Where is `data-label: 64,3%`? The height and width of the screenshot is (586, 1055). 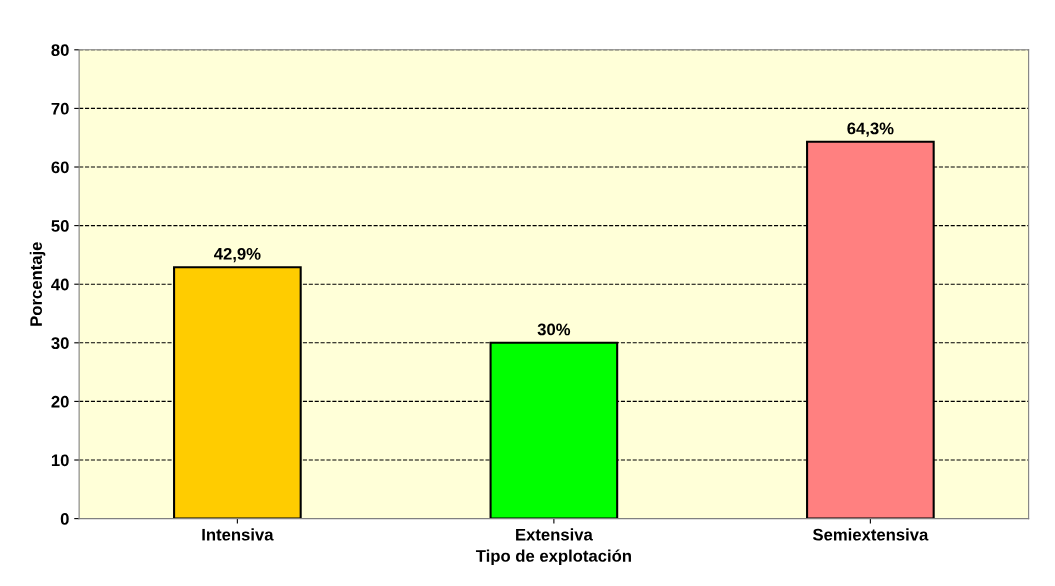
data-label: 64,3% is located at coordinates (870, 129).